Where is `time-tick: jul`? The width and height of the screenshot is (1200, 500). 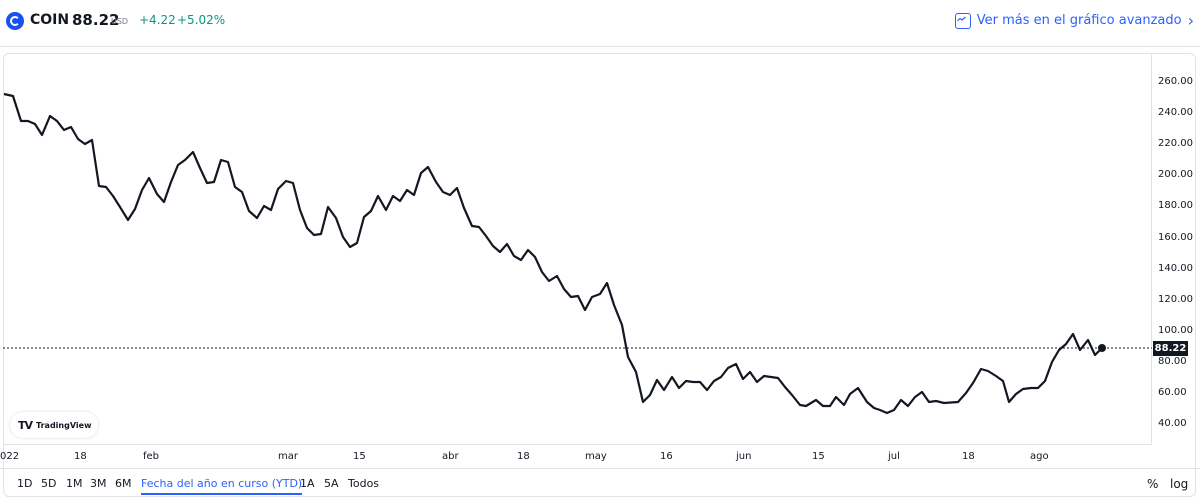
time-tick: jul is located at coordinates (894, 456).